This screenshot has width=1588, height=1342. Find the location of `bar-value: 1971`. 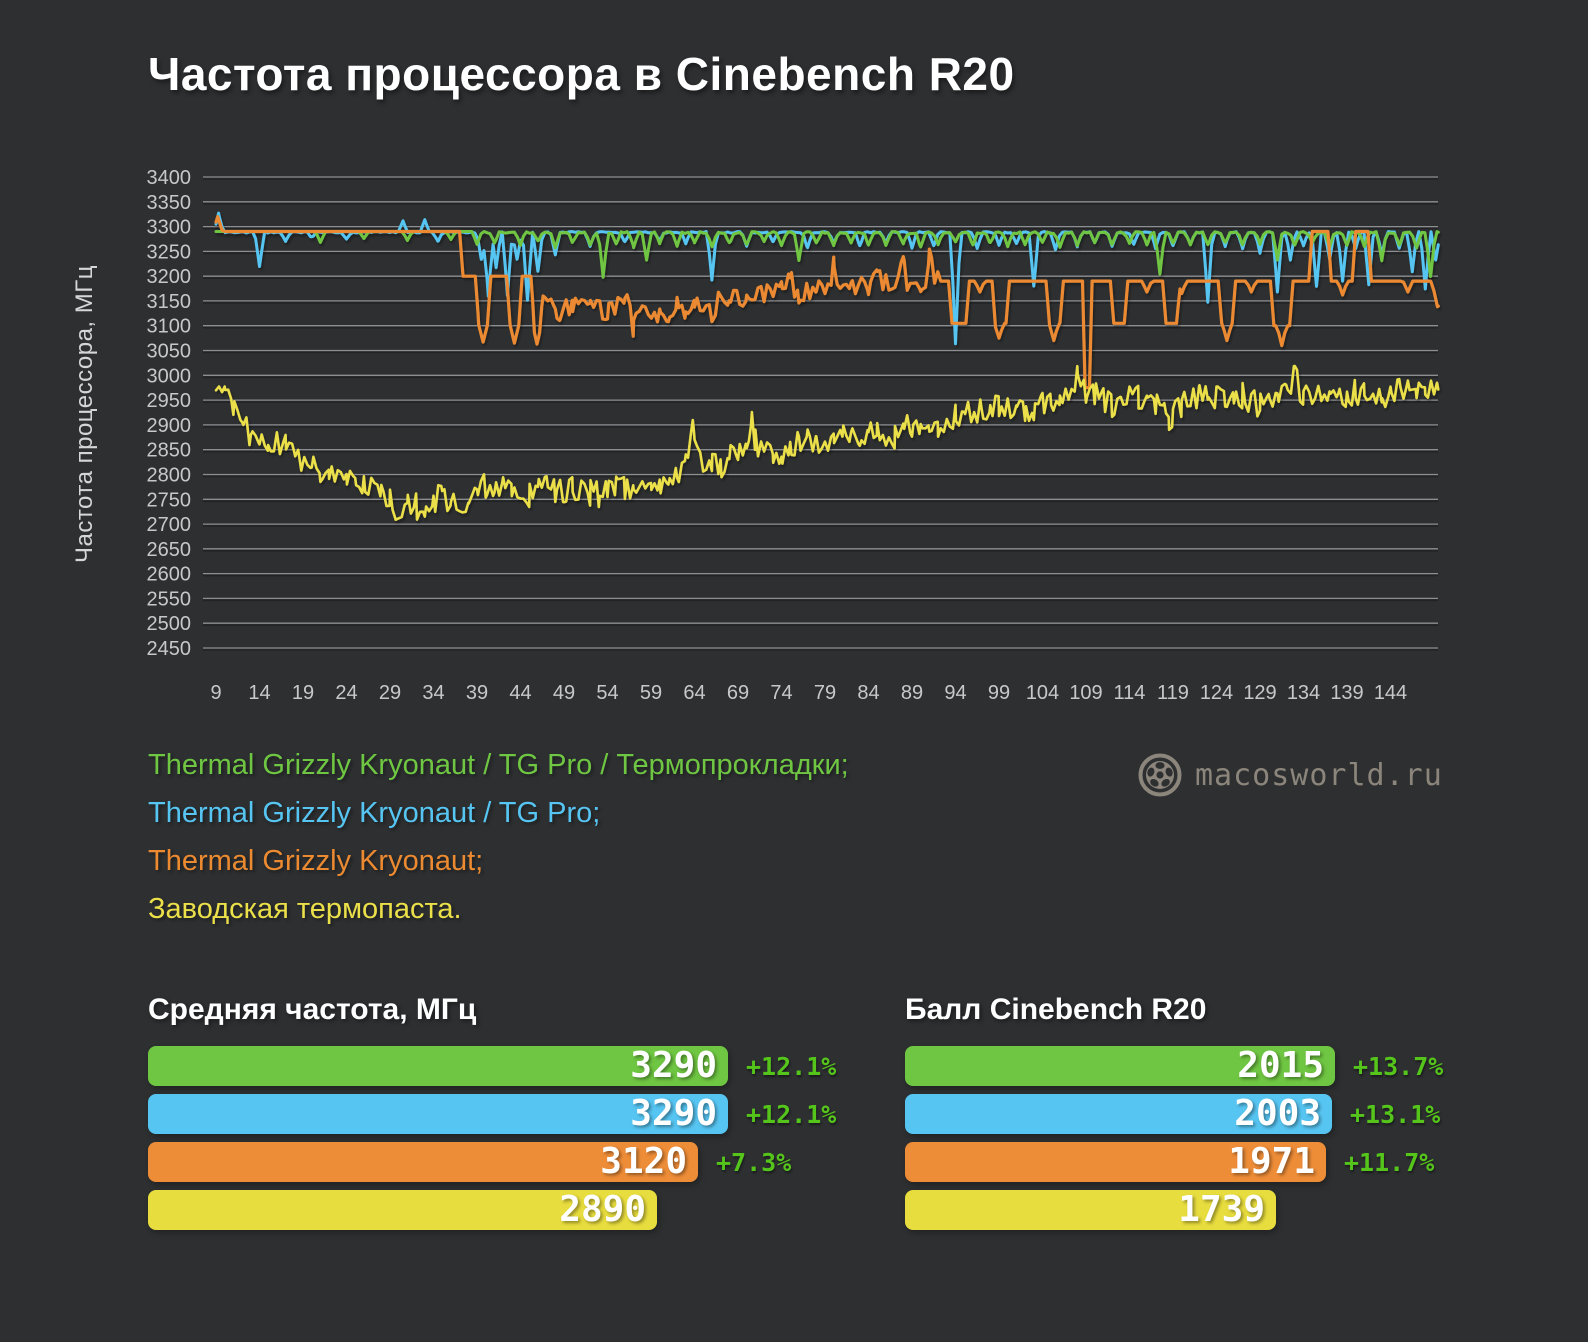

bar-value: 1971 is located at coordinates (1271, 1161).